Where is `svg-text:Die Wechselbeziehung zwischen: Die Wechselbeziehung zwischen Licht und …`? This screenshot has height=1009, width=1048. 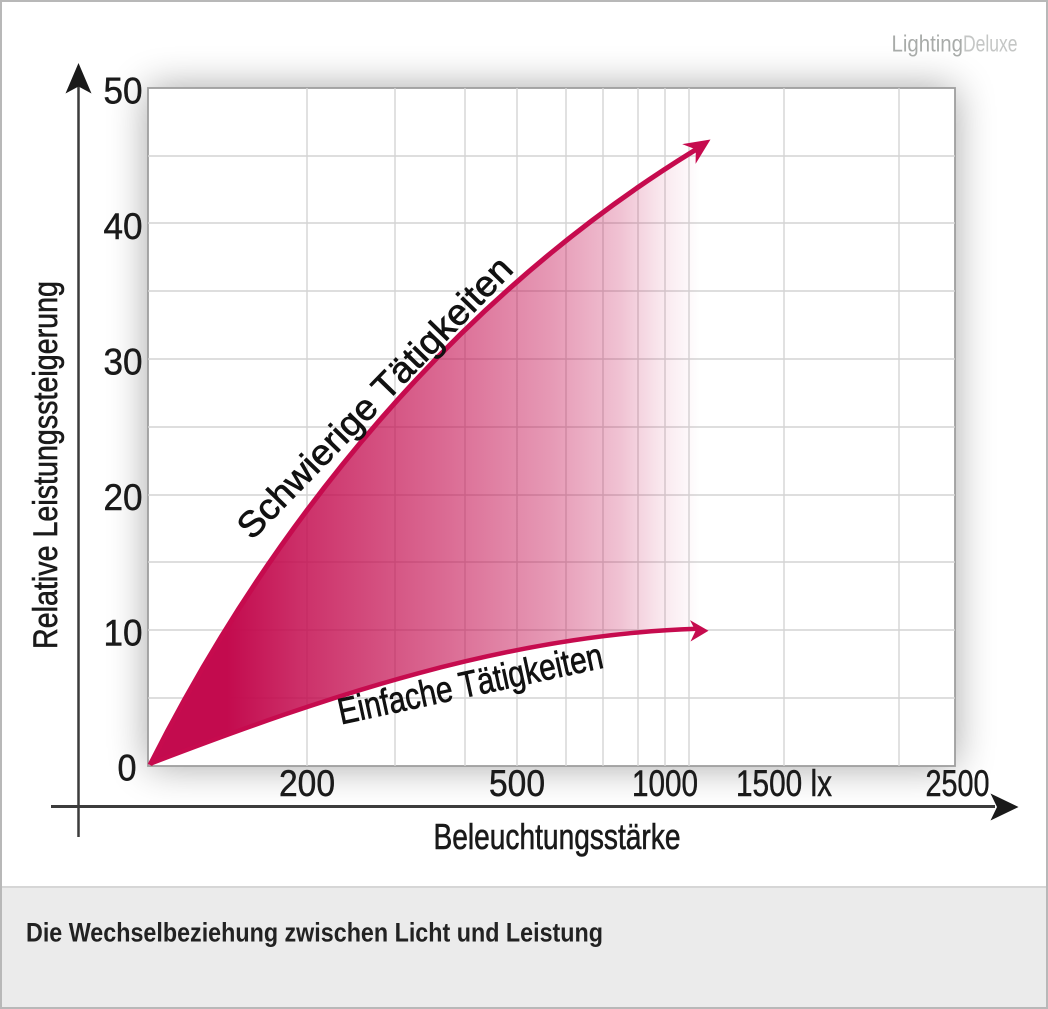 svg-text:Die Wechselbeziehung zwischen: Die Wechselbeziehung zwischen Licht und … is located at coordinates (314, 933).